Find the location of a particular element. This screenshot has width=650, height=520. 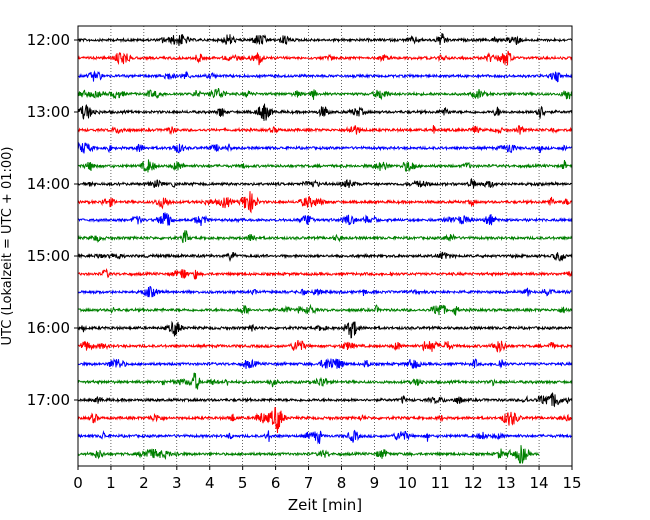

x-tick-label: 2 is located at coordinates (144, 483).